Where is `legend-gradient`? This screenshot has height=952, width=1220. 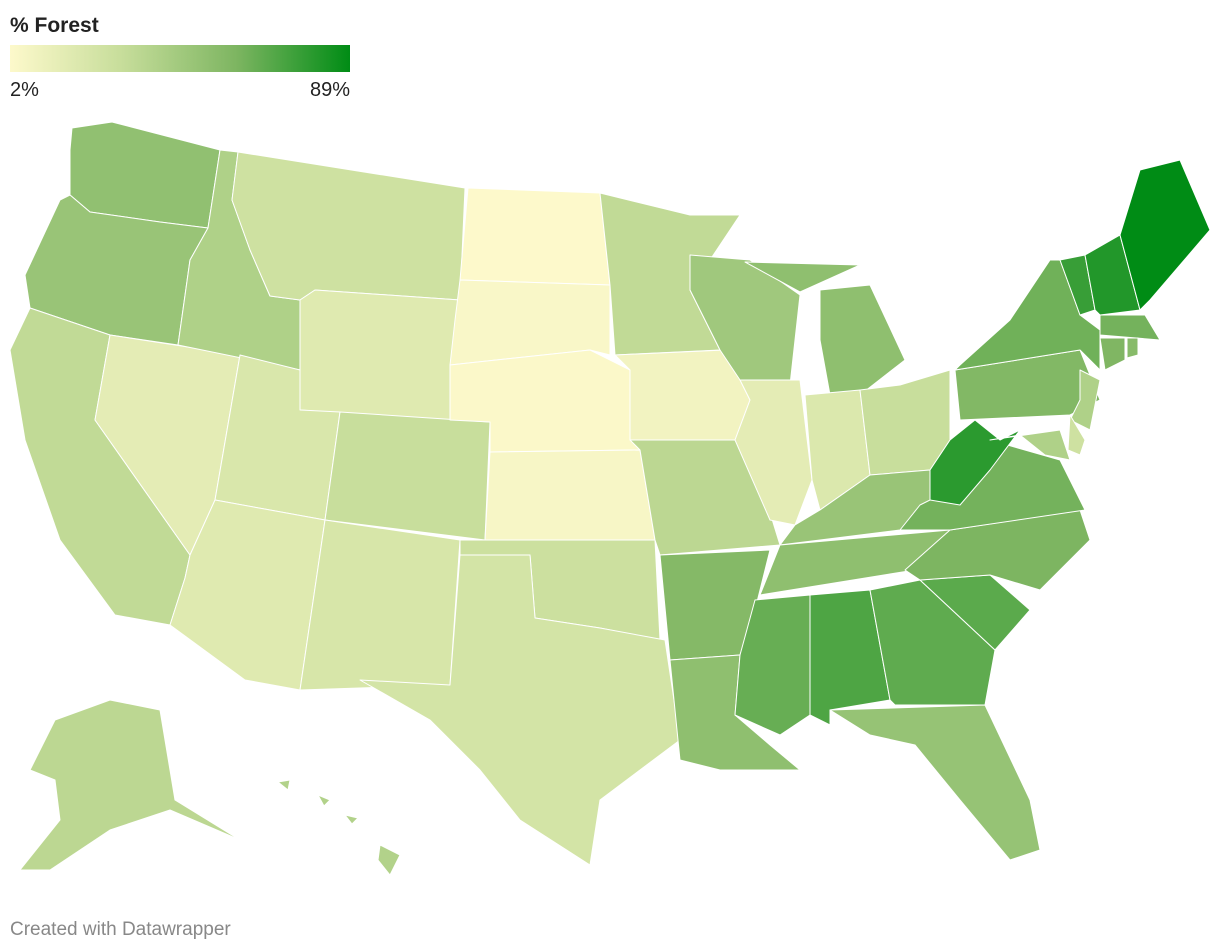 legend-gradient is located at coordinates (180, 58).